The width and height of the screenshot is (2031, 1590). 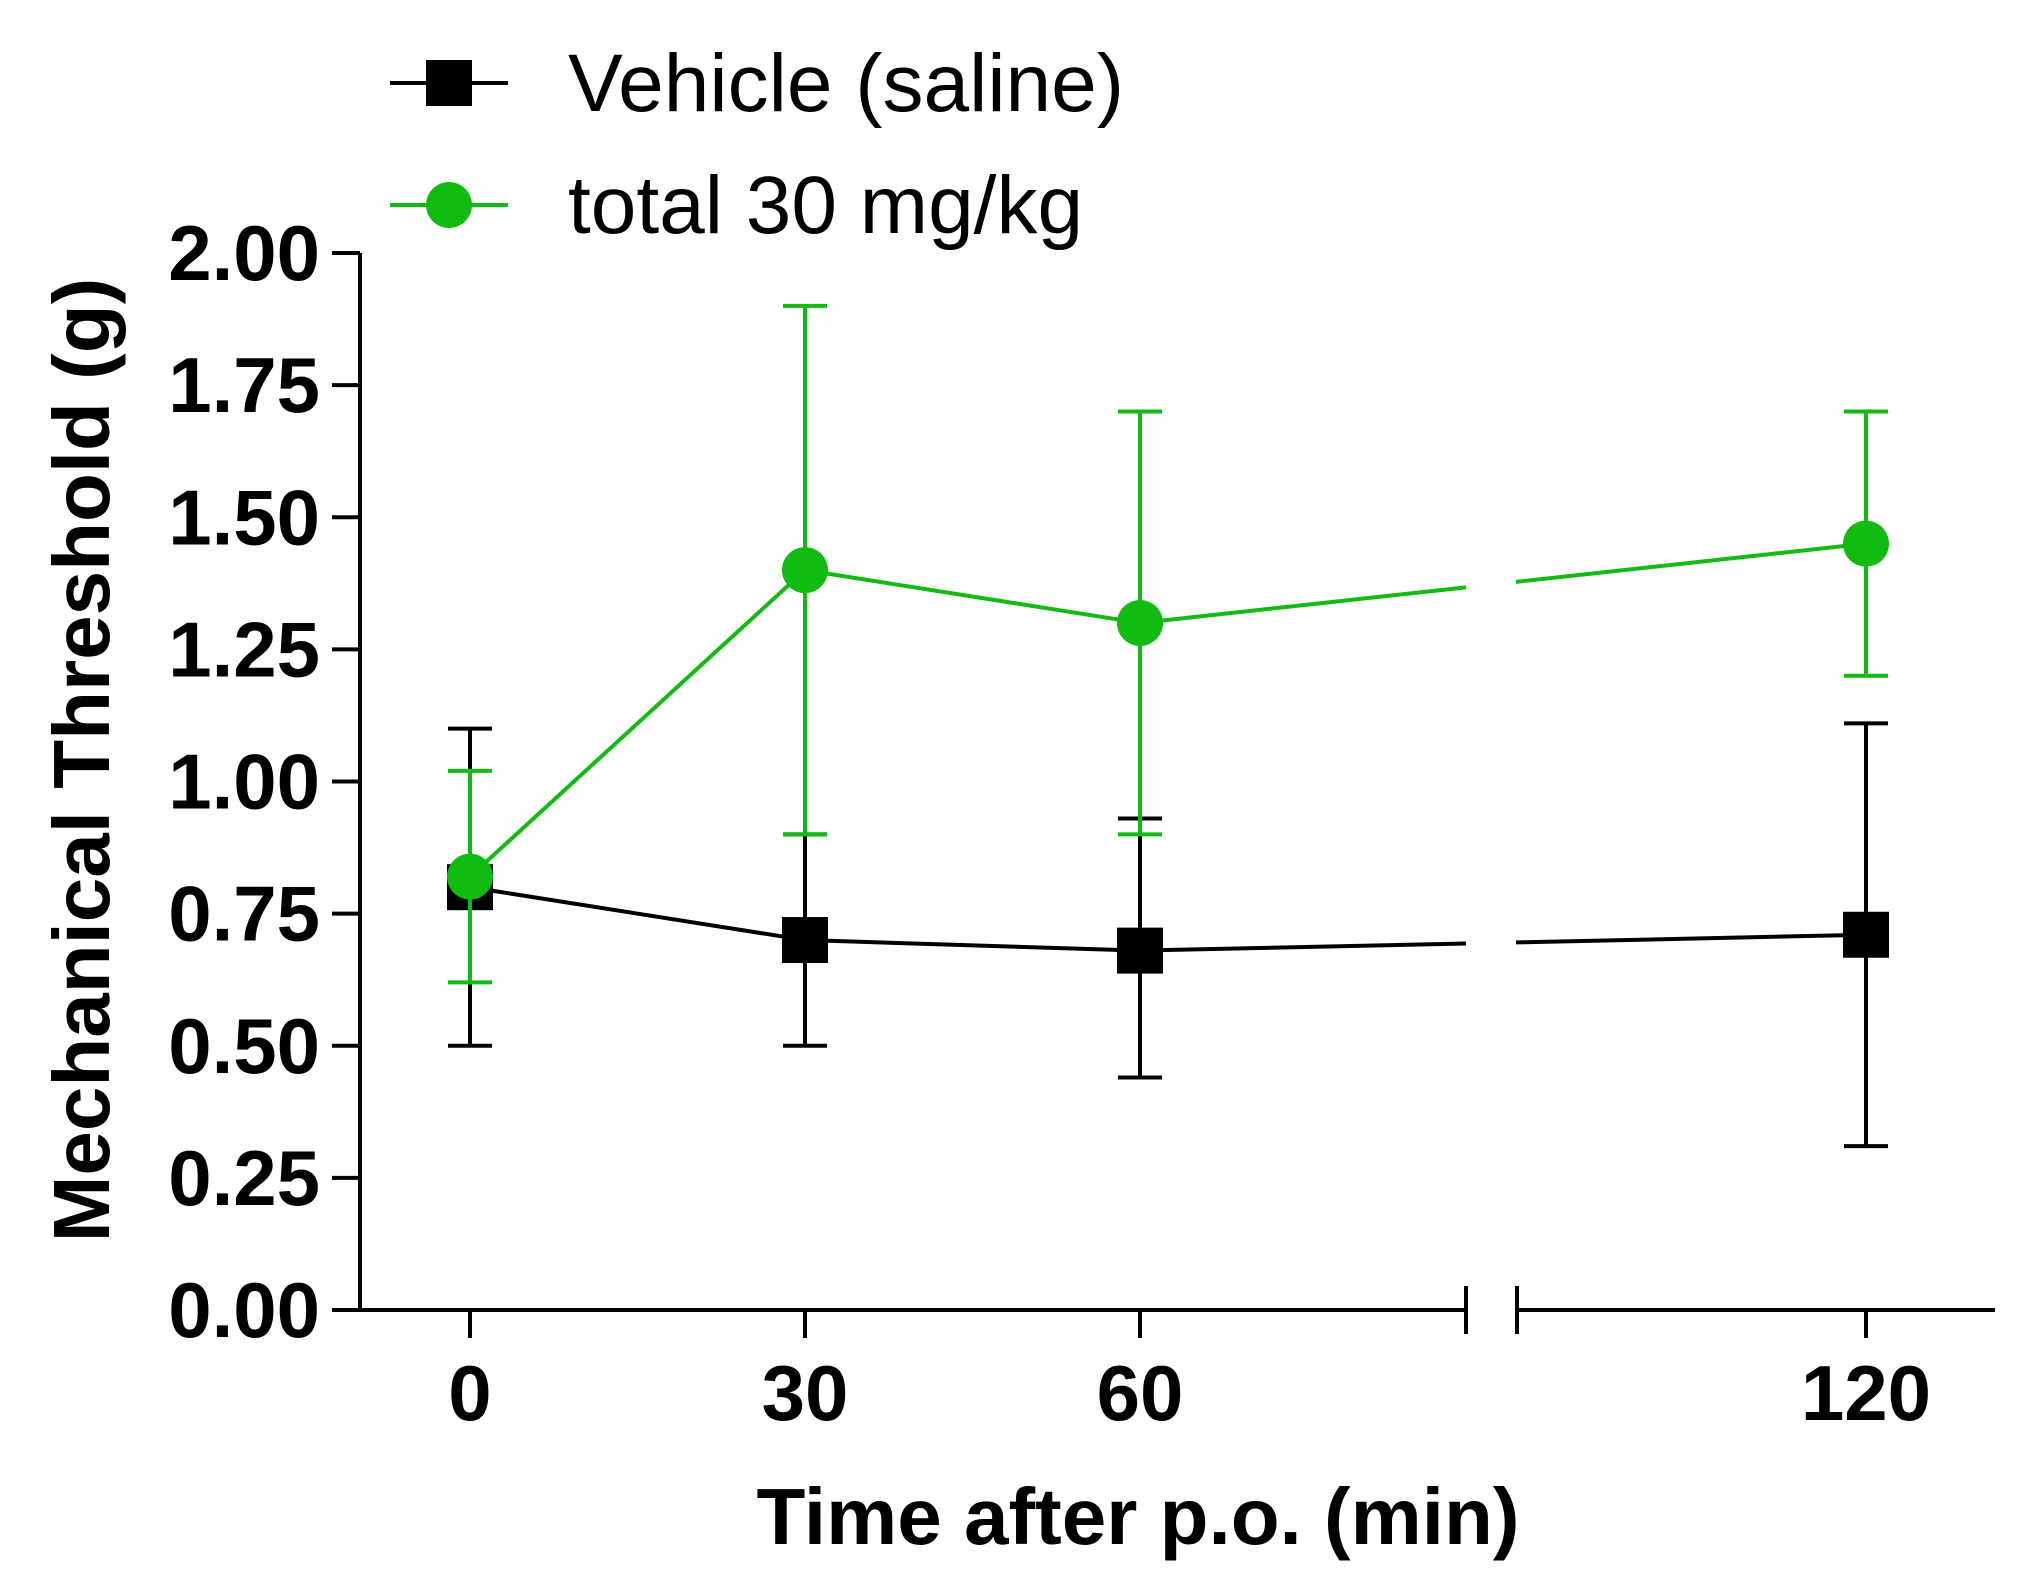 What do you see at coordinates (244, 914) in the screenshot?
I see `y-tick-label: 0.75` at bounding box center [244, 914].